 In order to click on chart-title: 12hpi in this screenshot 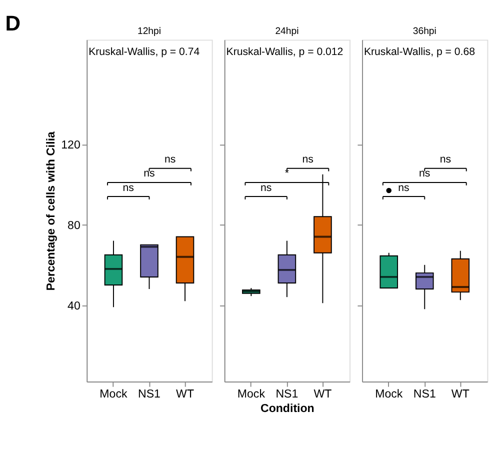, I will do `click(149, 31)`.